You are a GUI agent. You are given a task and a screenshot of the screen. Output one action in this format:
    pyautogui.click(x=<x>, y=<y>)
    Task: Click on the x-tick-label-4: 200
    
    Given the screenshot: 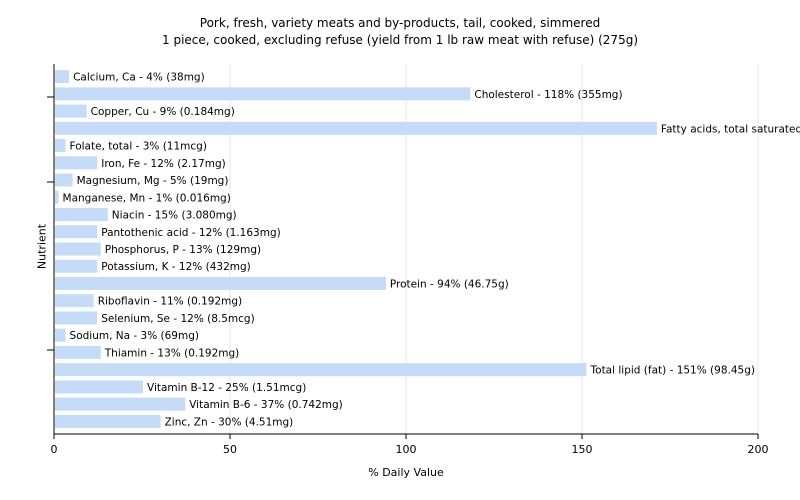 What is the action you would take?
    pyautogui.click(x=758, y=449)
    